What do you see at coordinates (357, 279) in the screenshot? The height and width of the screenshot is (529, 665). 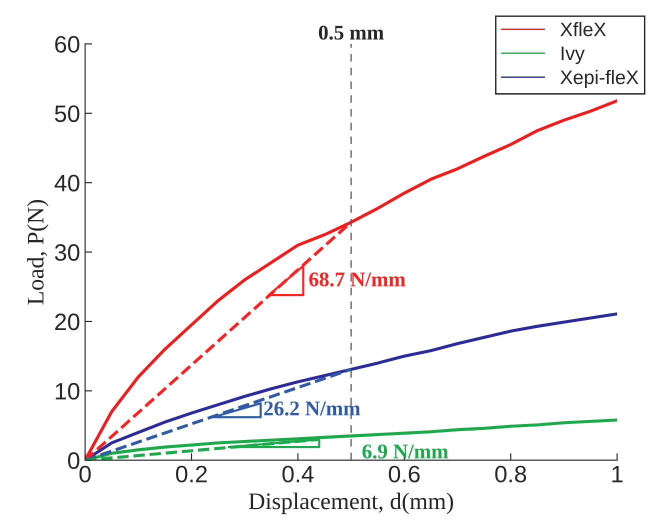 I see `annotation: 68.7 N/mm` at bounding box center [357, 279].